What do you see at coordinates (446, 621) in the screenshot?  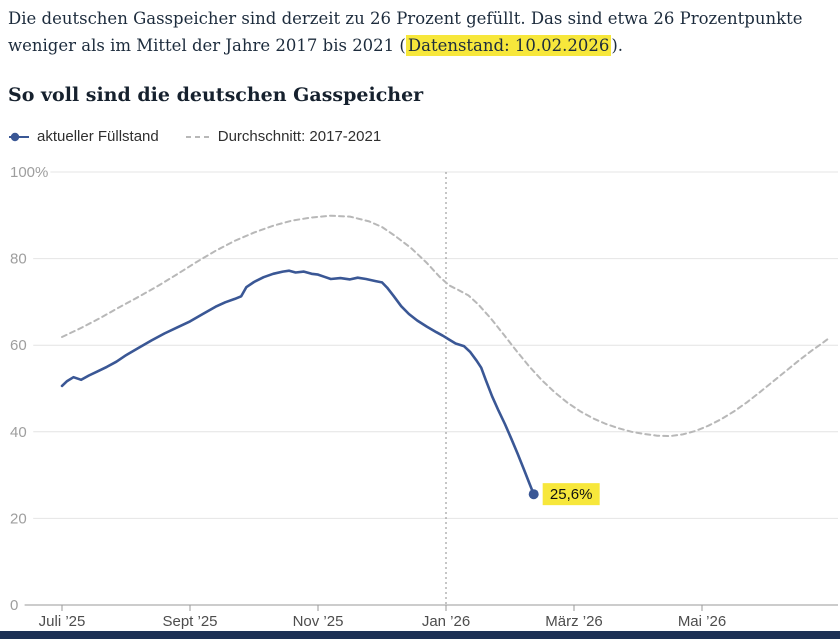 I see `x-axis-label: Jan ’26` at bounding box center [446, 621].